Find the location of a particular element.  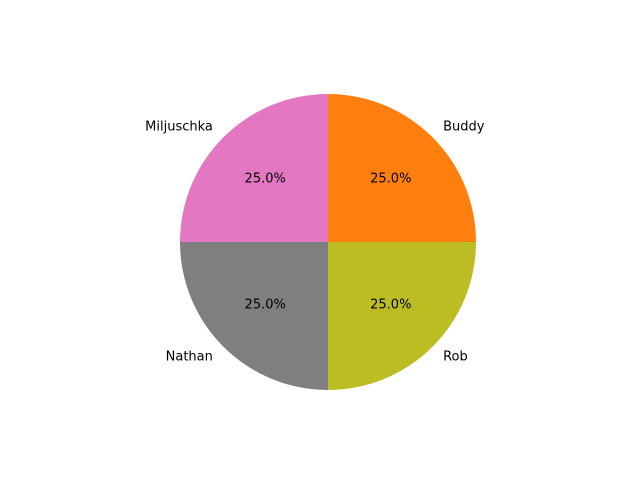

slice-label-nathan: Nathan is located at coordinates (189, 357).